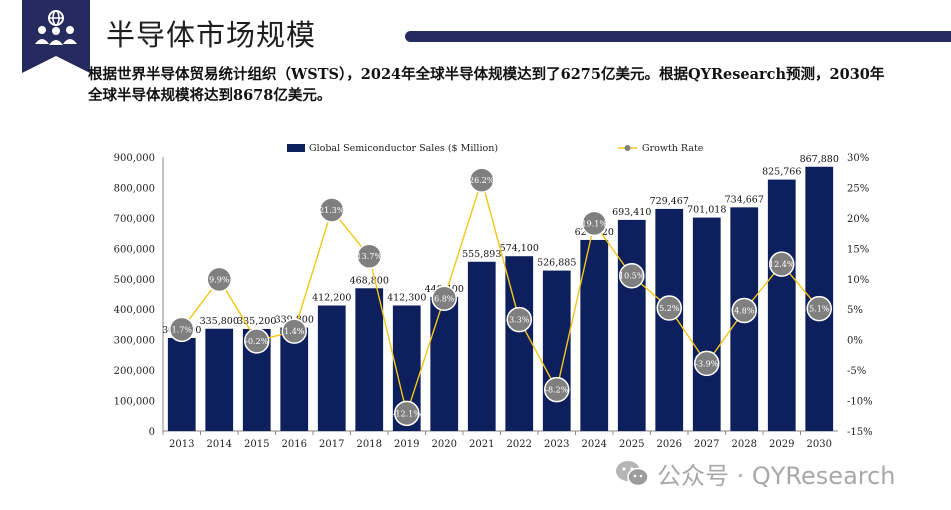 The width and height of the screenshot is (951, 510). Describe the element at coordinates (481, 254) in the screenshot. I see `bar-data-label: 555,893` at that location.